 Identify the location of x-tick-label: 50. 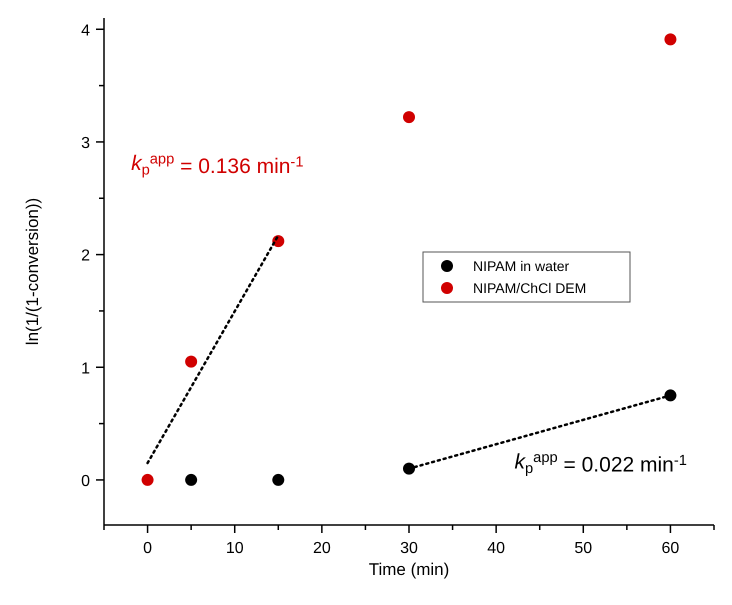
(583, 548).